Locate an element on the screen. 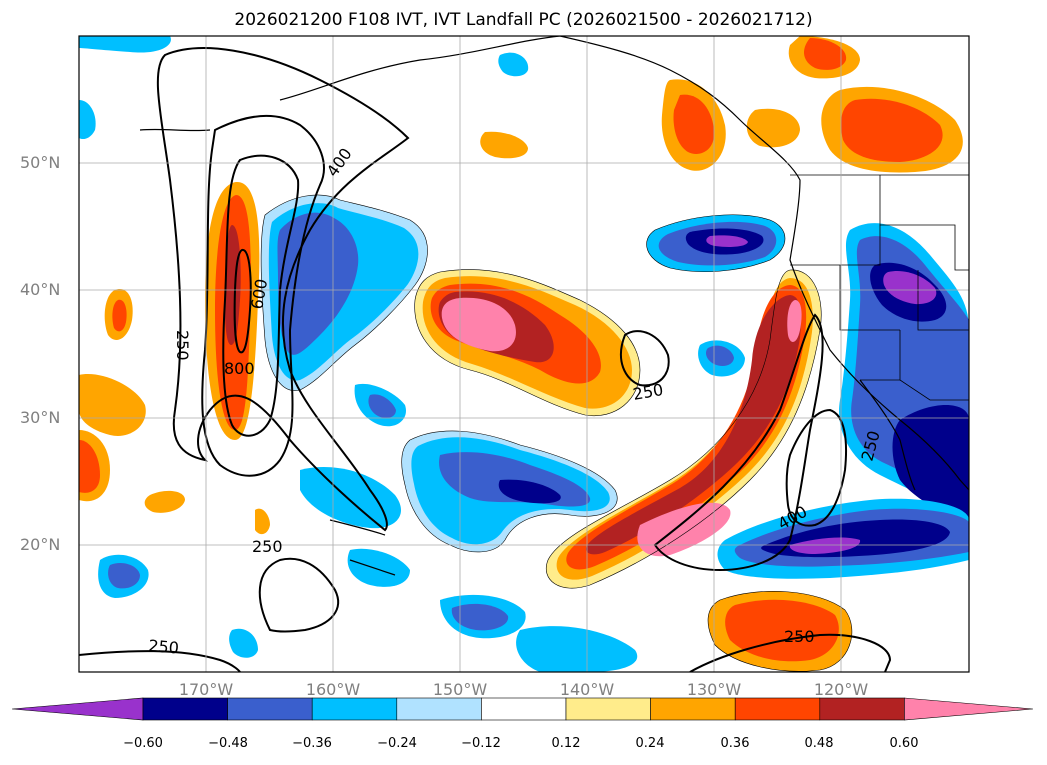 Image resolution: width=1047 pixels, height=765 pixels. lat-label-50n: 50°N is located at coordinates (40, 162).